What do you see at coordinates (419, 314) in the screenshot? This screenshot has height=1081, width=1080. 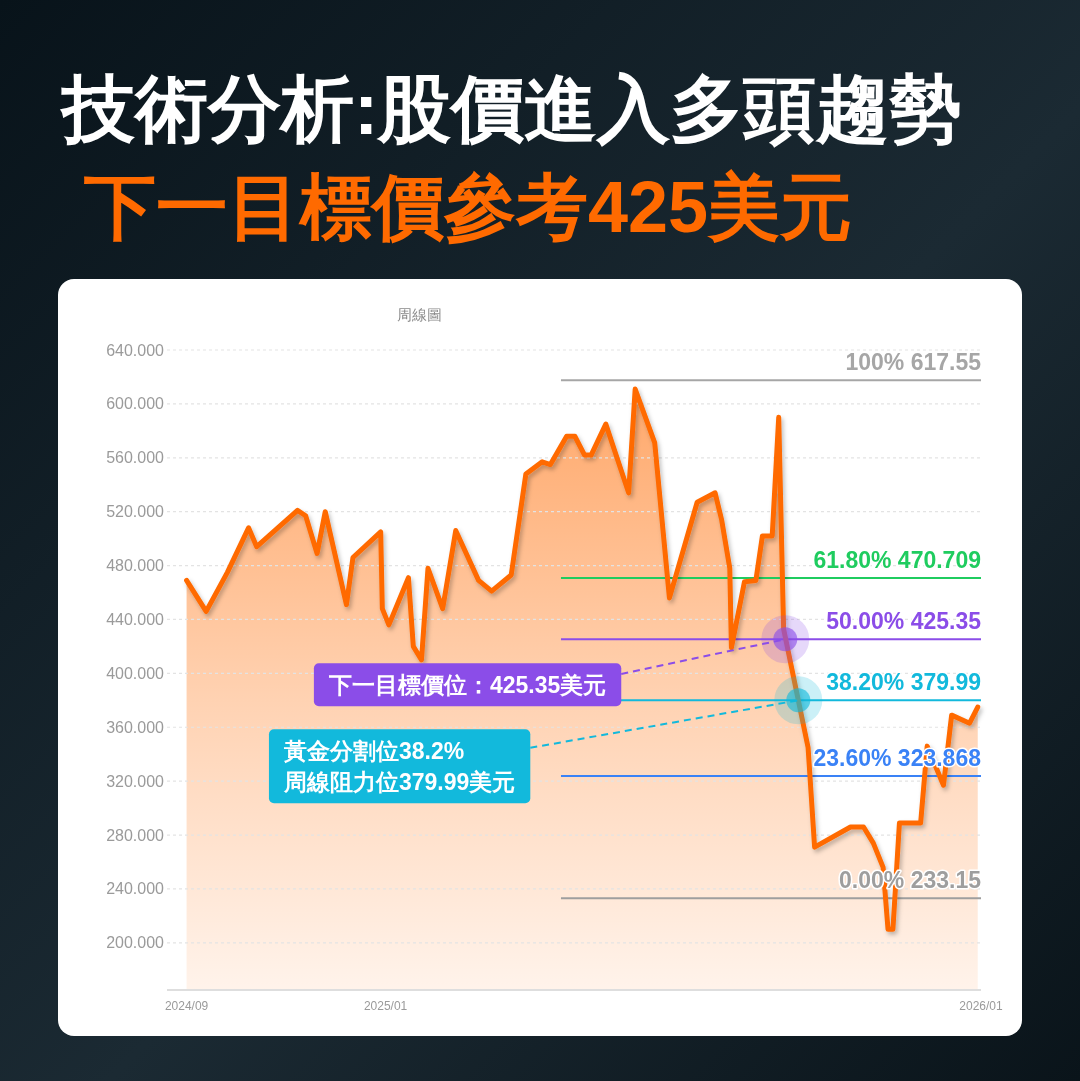 I see `text: 周線圖` at bounding box center [419, 314].